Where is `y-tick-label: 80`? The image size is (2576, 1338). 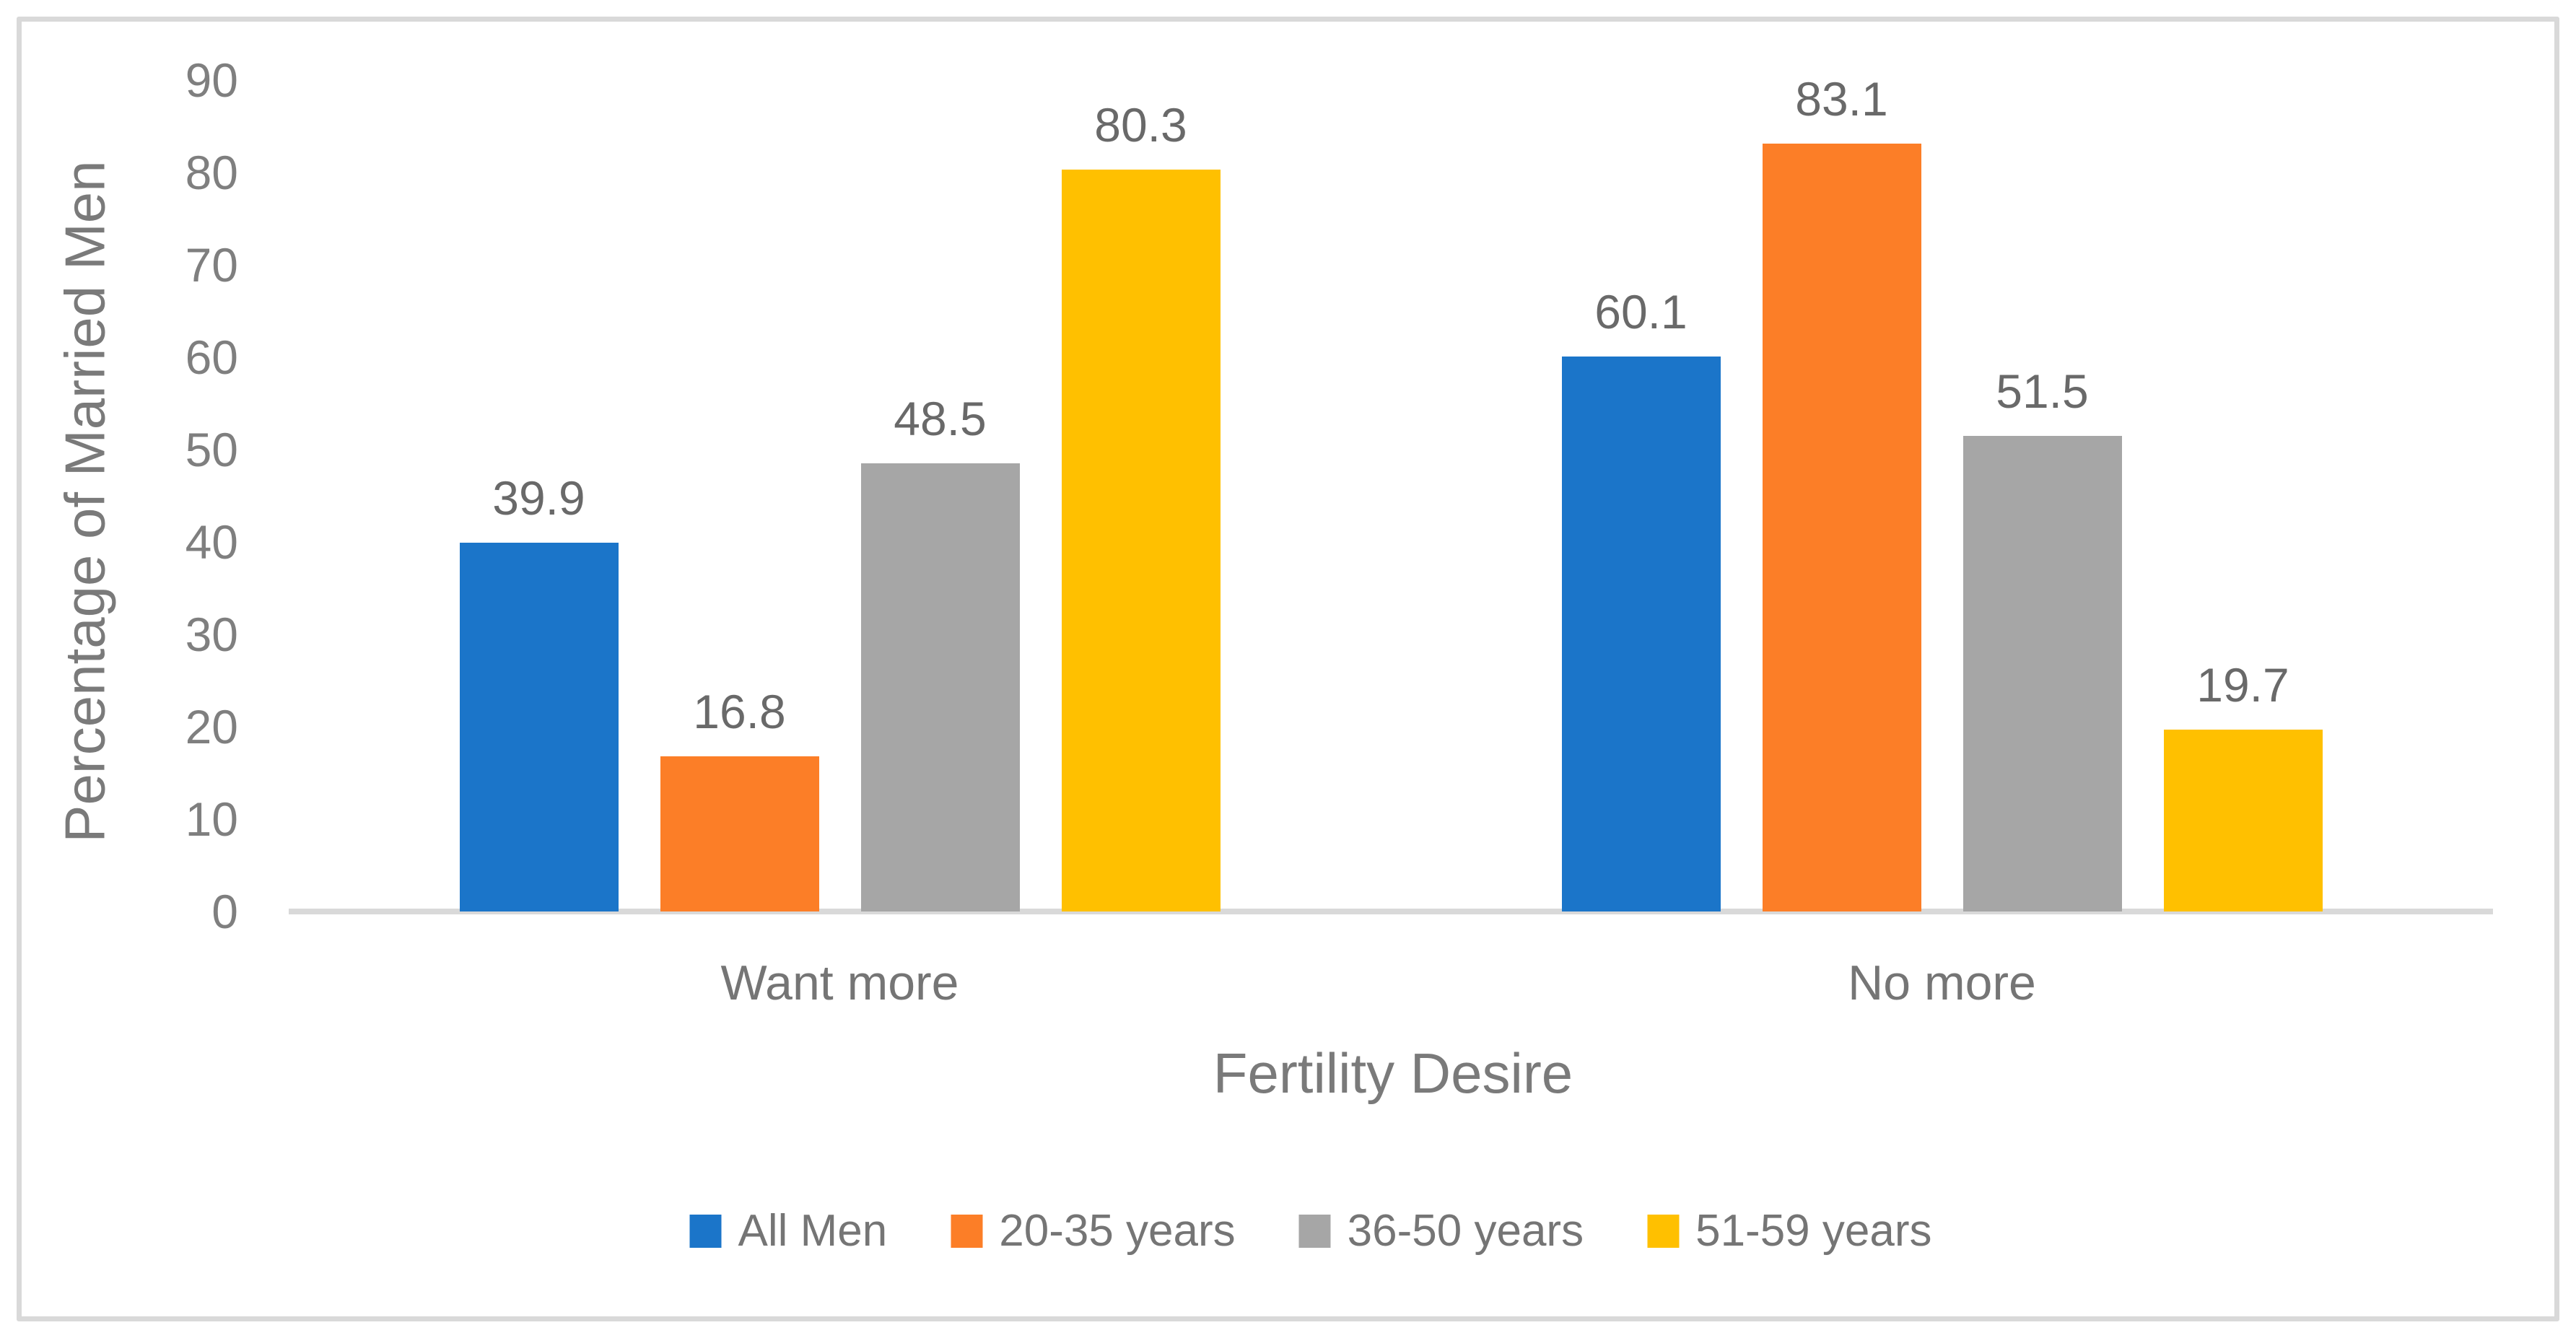 y-tick-label: 80 is located at coordinates (211, 172).